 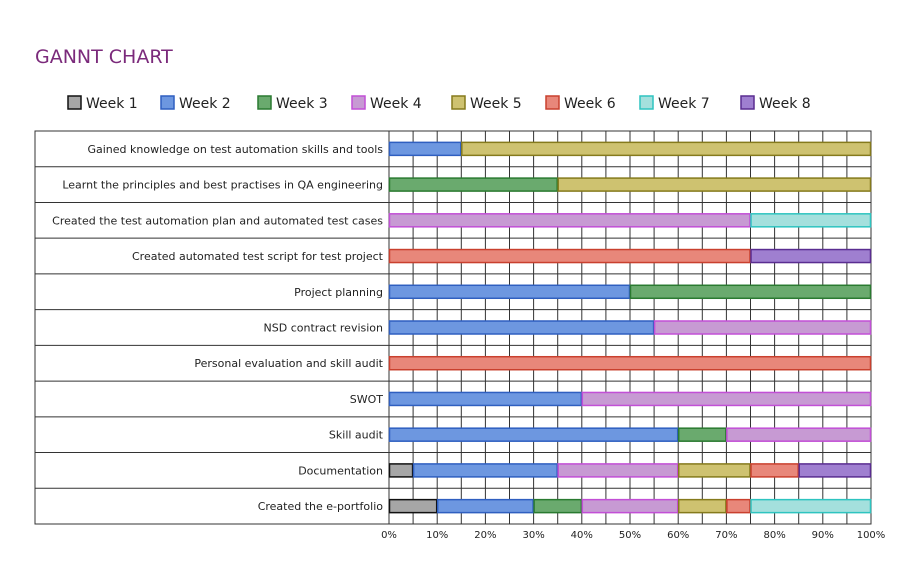 I want to click on legend-item-week-2: Week 2, so click(x=195, y=103).